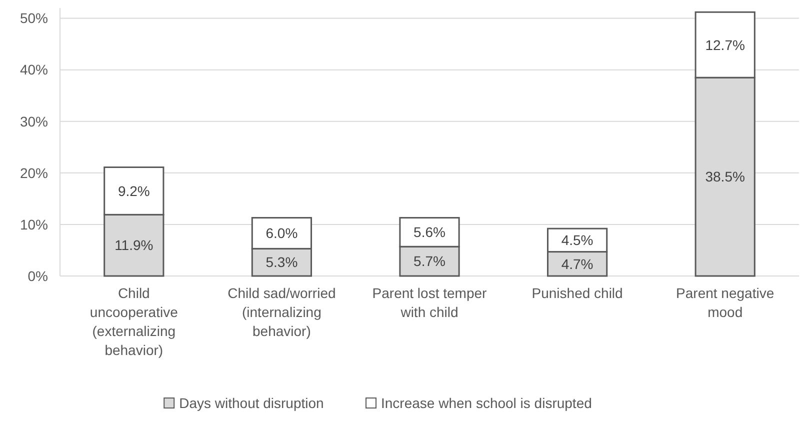 The image size is (805, 422). I want to click on y-tick-label: 0%, so click(38, 276).